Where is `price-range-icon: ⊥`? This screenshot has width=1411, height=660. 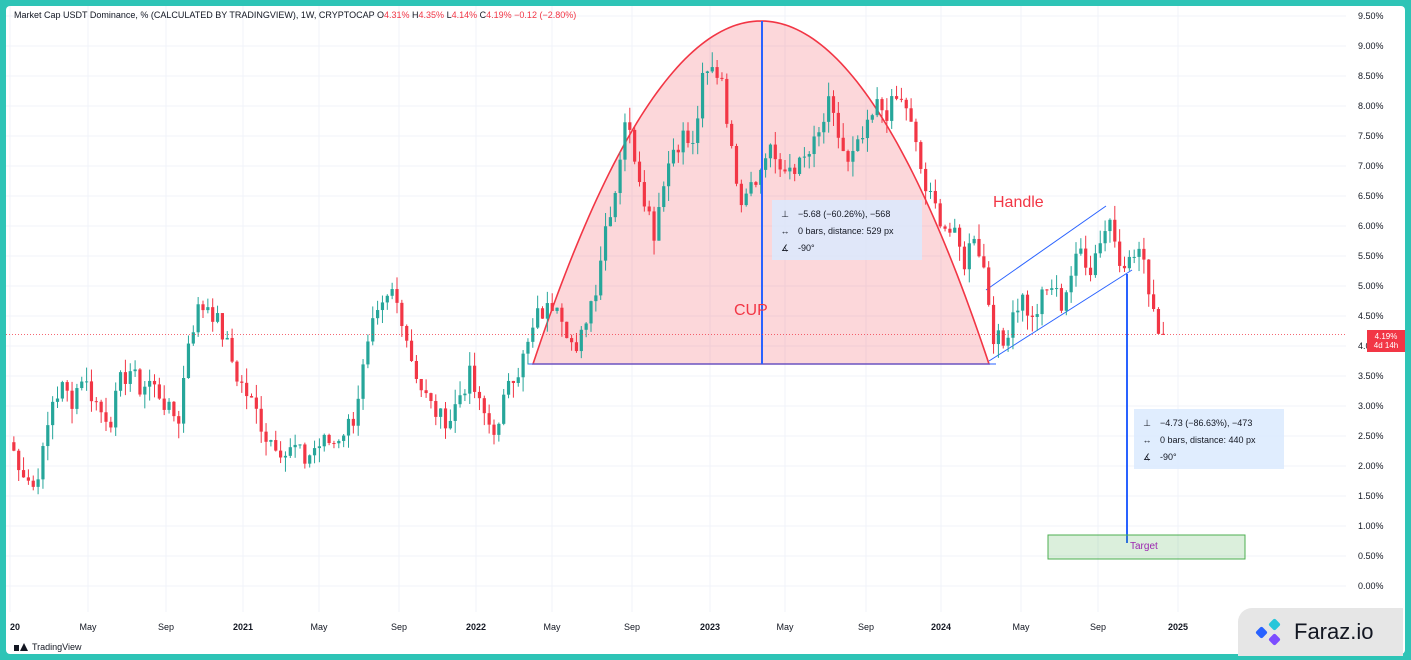
price-range-icon: ⊥ is located at coordinates (1147, 423).